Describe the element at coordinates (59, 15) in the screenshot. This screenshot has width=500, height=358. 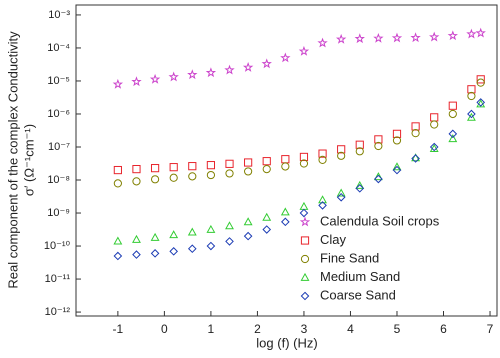
I see `y-tick-label: 10⁻³` at that location.